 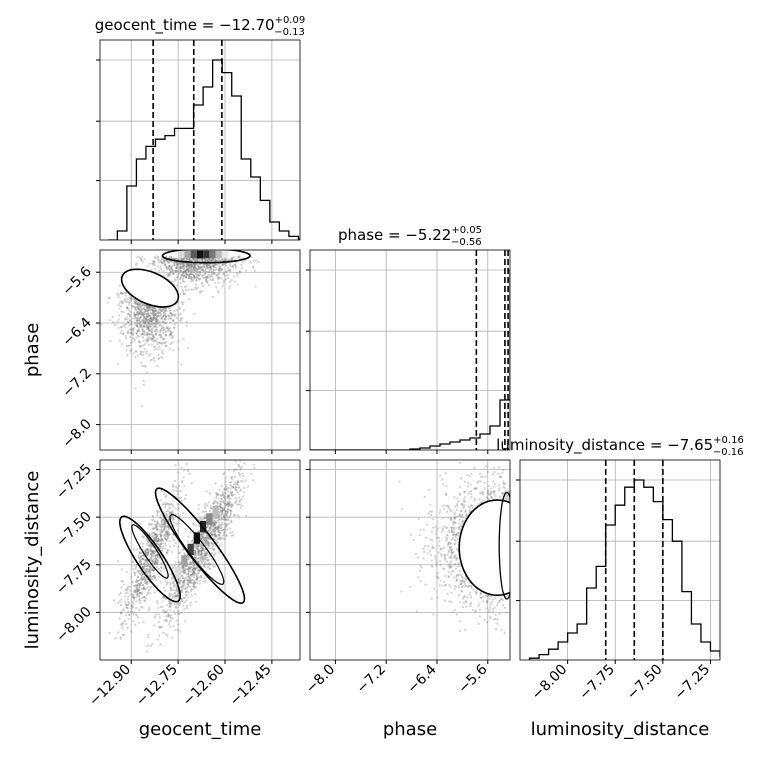 I want to click on contour-line, so click(x=150, y=551).